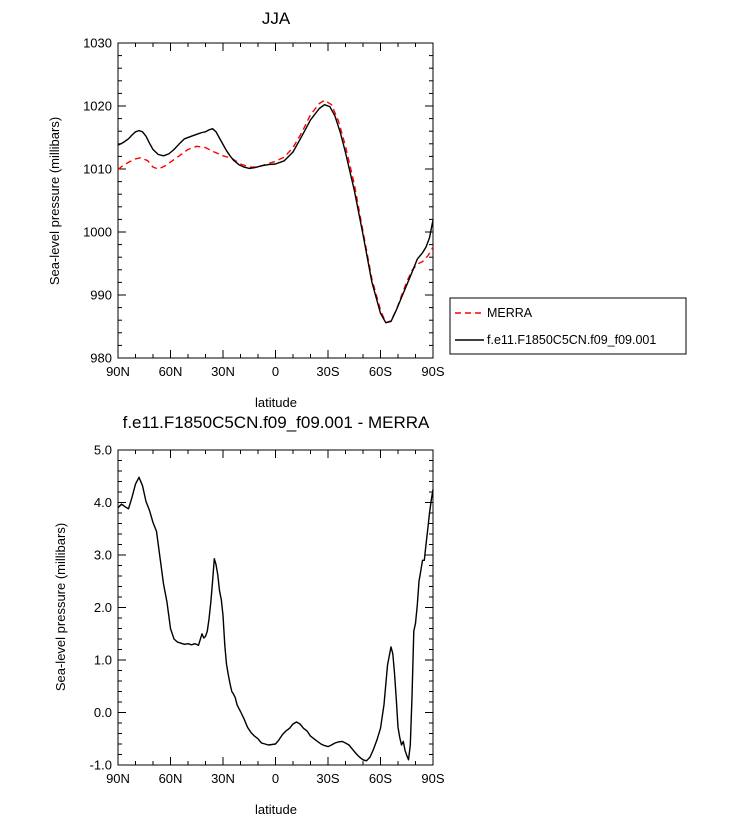 Image resolution: width=733 pixels, height=820 pixels. Describe the element at coordinates (54, 201) in the screenshot. I see `top-chart-y-axis-label: Sea-level pressure (millibars)` at that location.